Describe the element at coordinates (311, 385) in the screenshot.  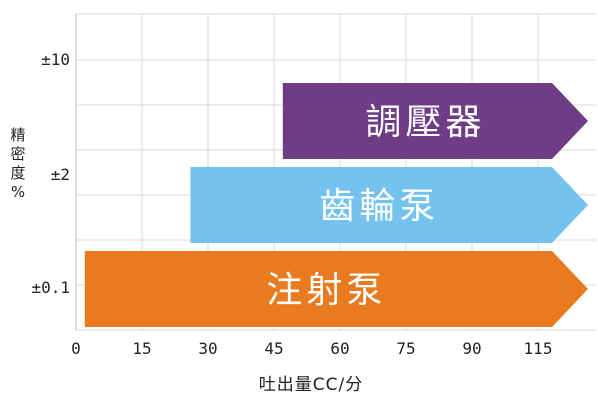
I see `x-axis-label: 吐出量CC/分` at that location.